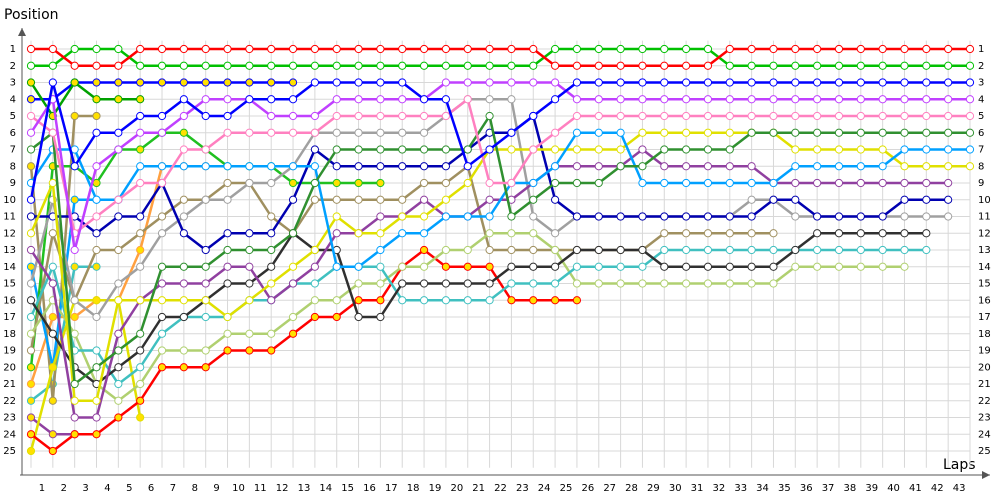 The width and height of the screenshot is (1000, 500). Describe the element at coordinates (981, 166) in the screenshot. I see `y-tick-label-right: 8` at that location.